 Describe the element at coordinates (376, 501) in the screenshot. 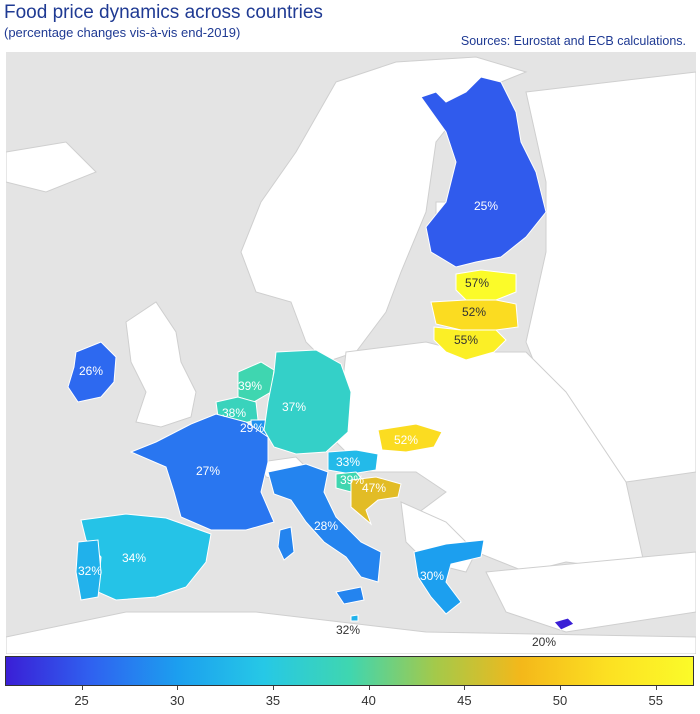

I see `country-croatia` at that location.